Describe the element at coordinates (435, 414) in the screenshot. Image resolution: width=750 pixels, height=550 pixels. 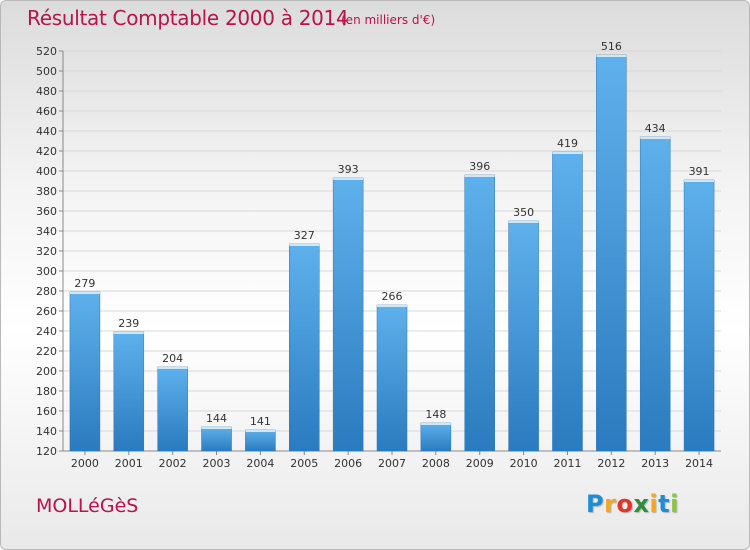
I see `data-label: 148` at that location.